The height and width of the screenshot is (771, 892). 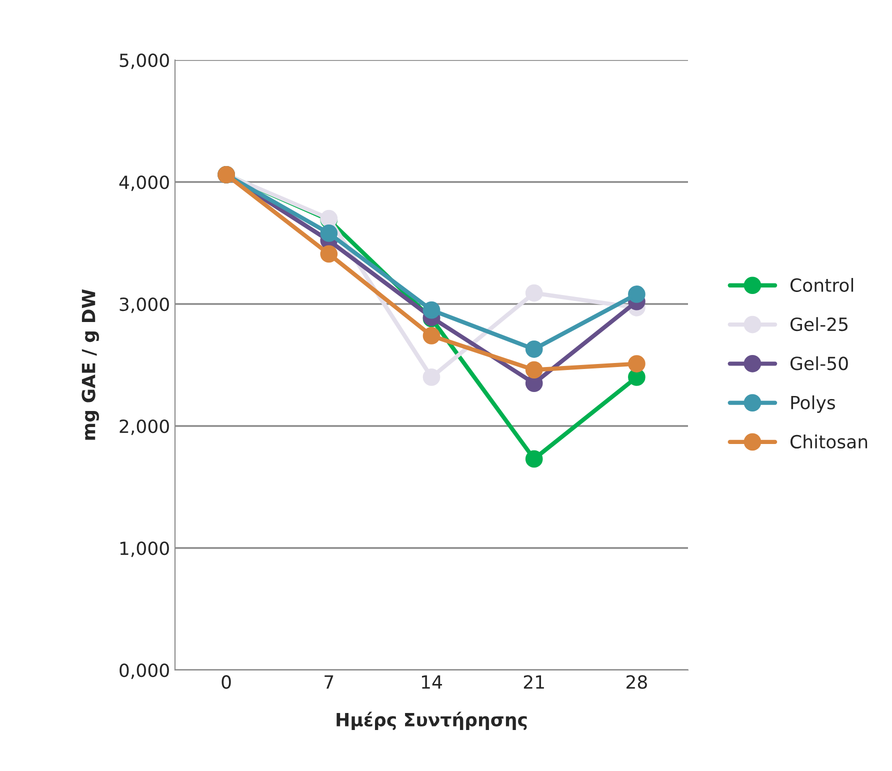 What do you see at coordinates (329, 682) in the screenshot?
I see `x-tick-label: 7` at bounding box center [329, 682].